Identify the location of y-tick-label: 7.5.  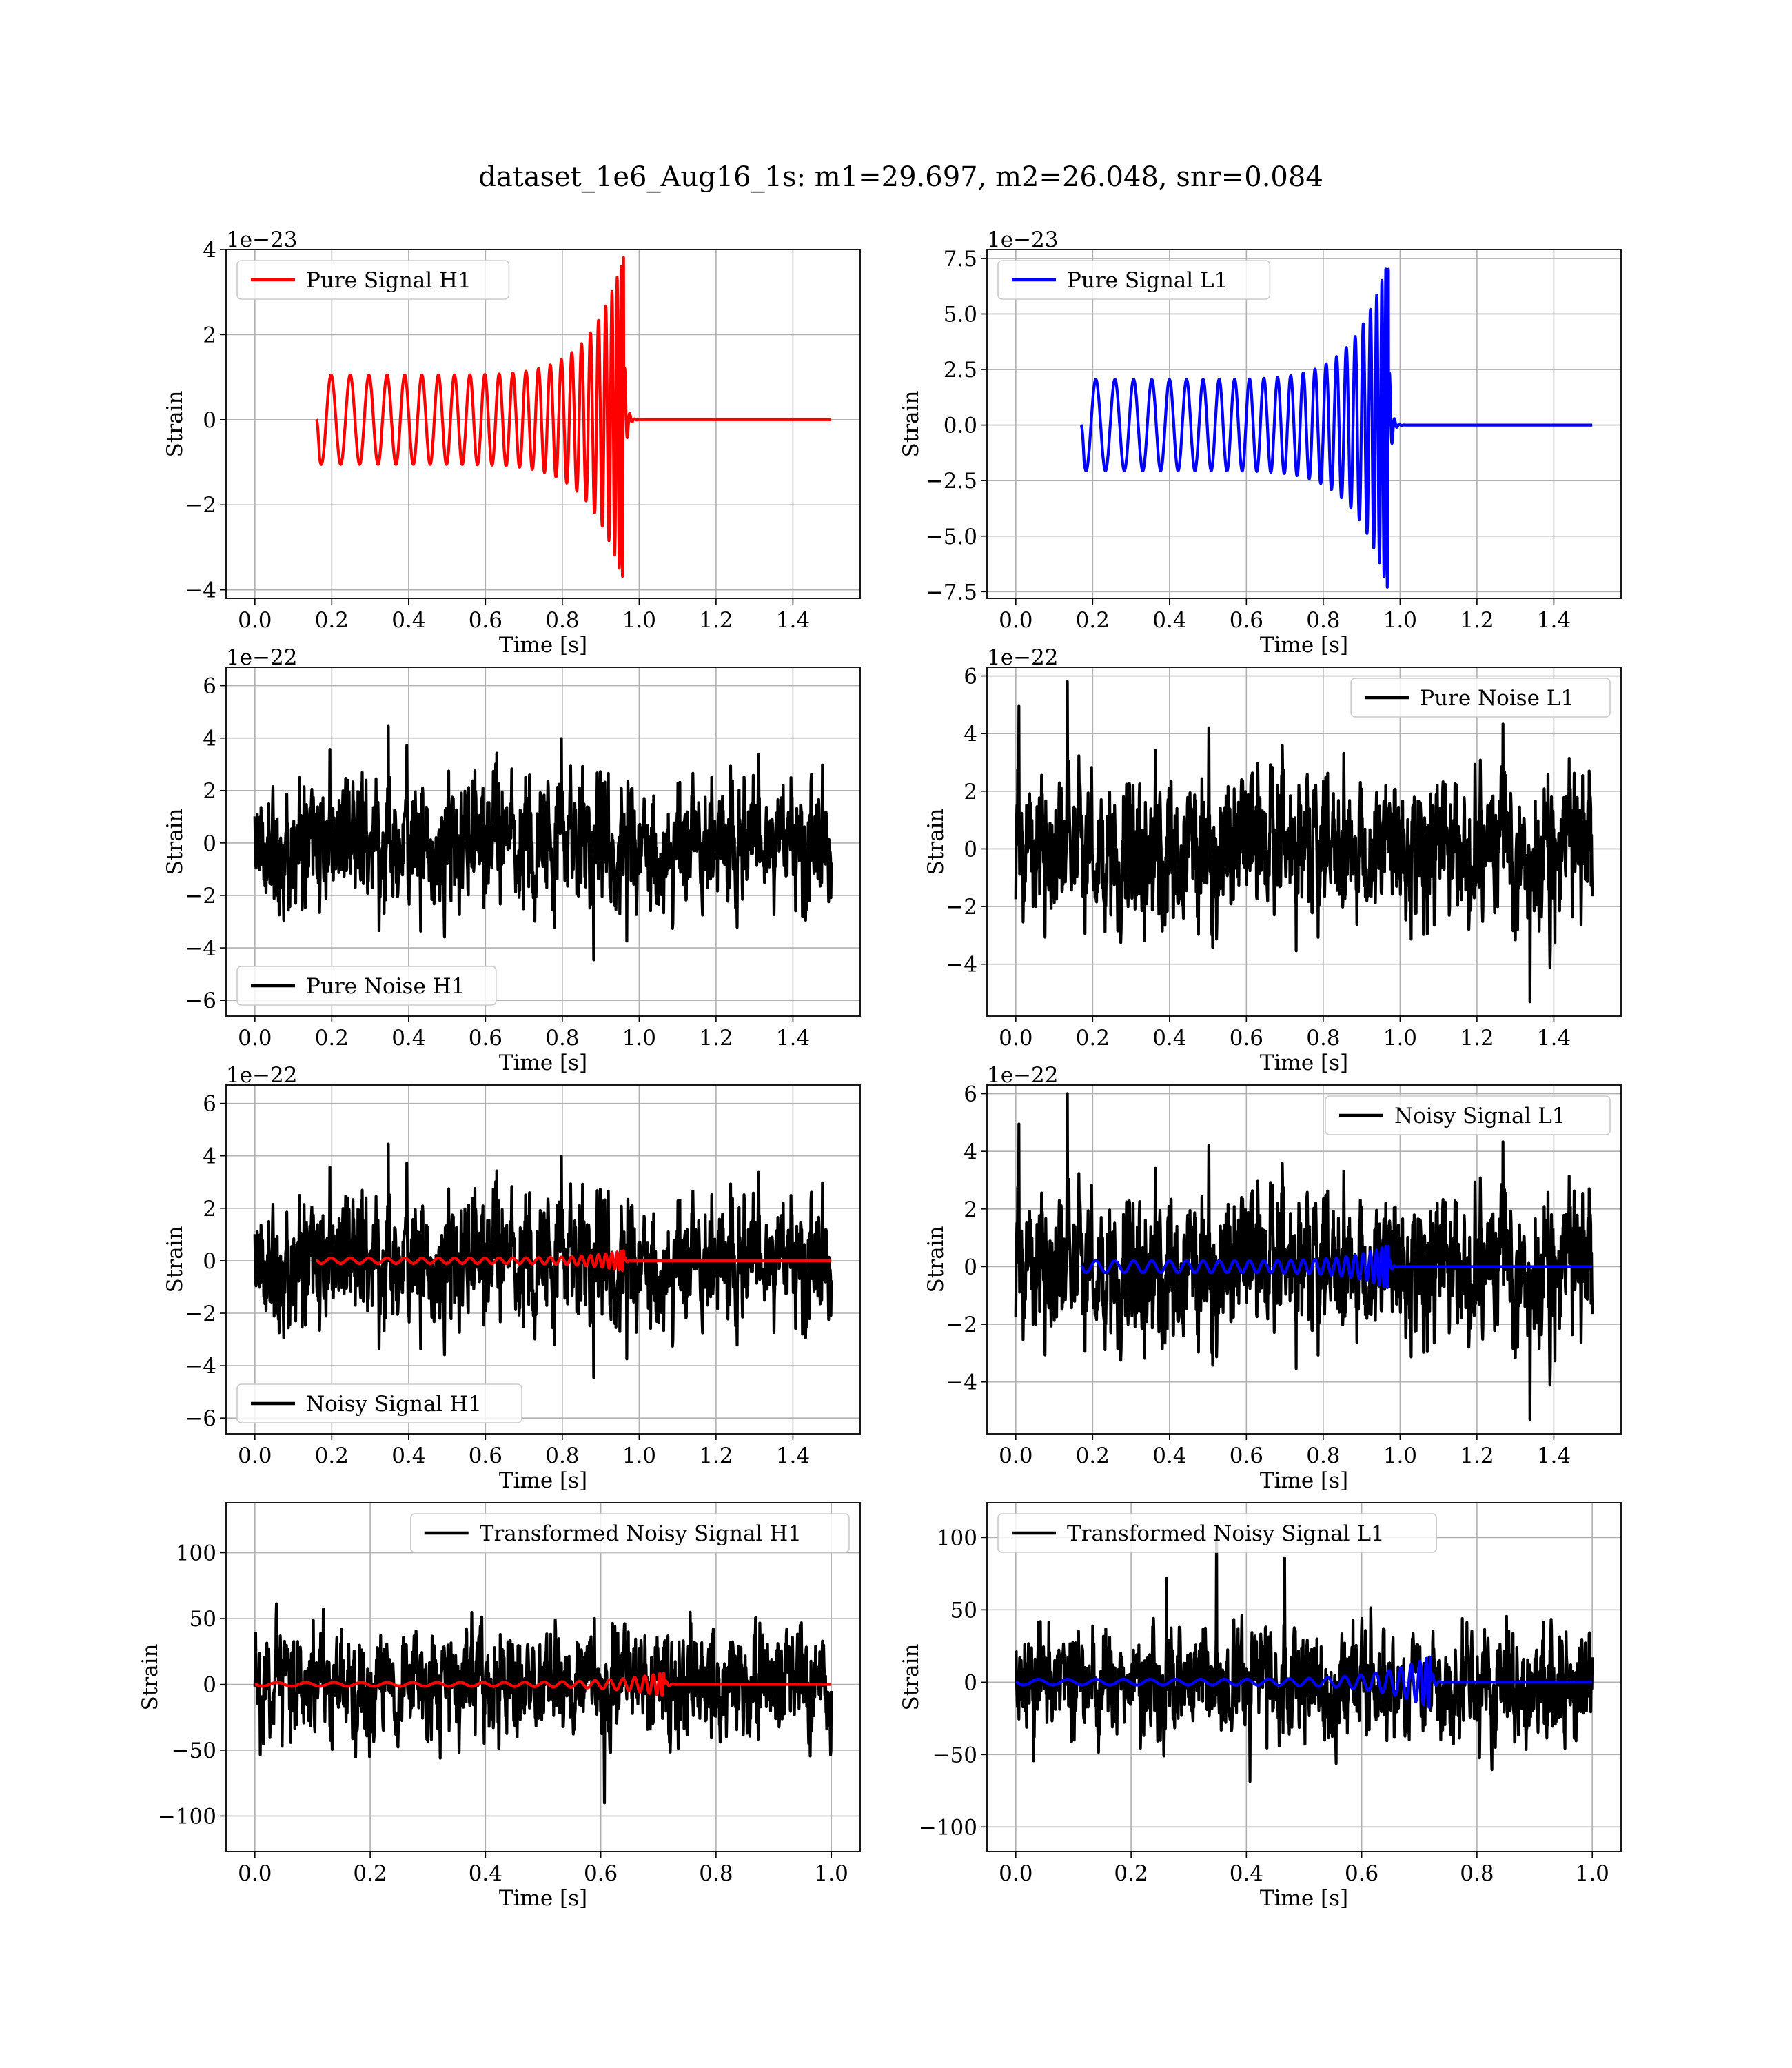
(961, 259).